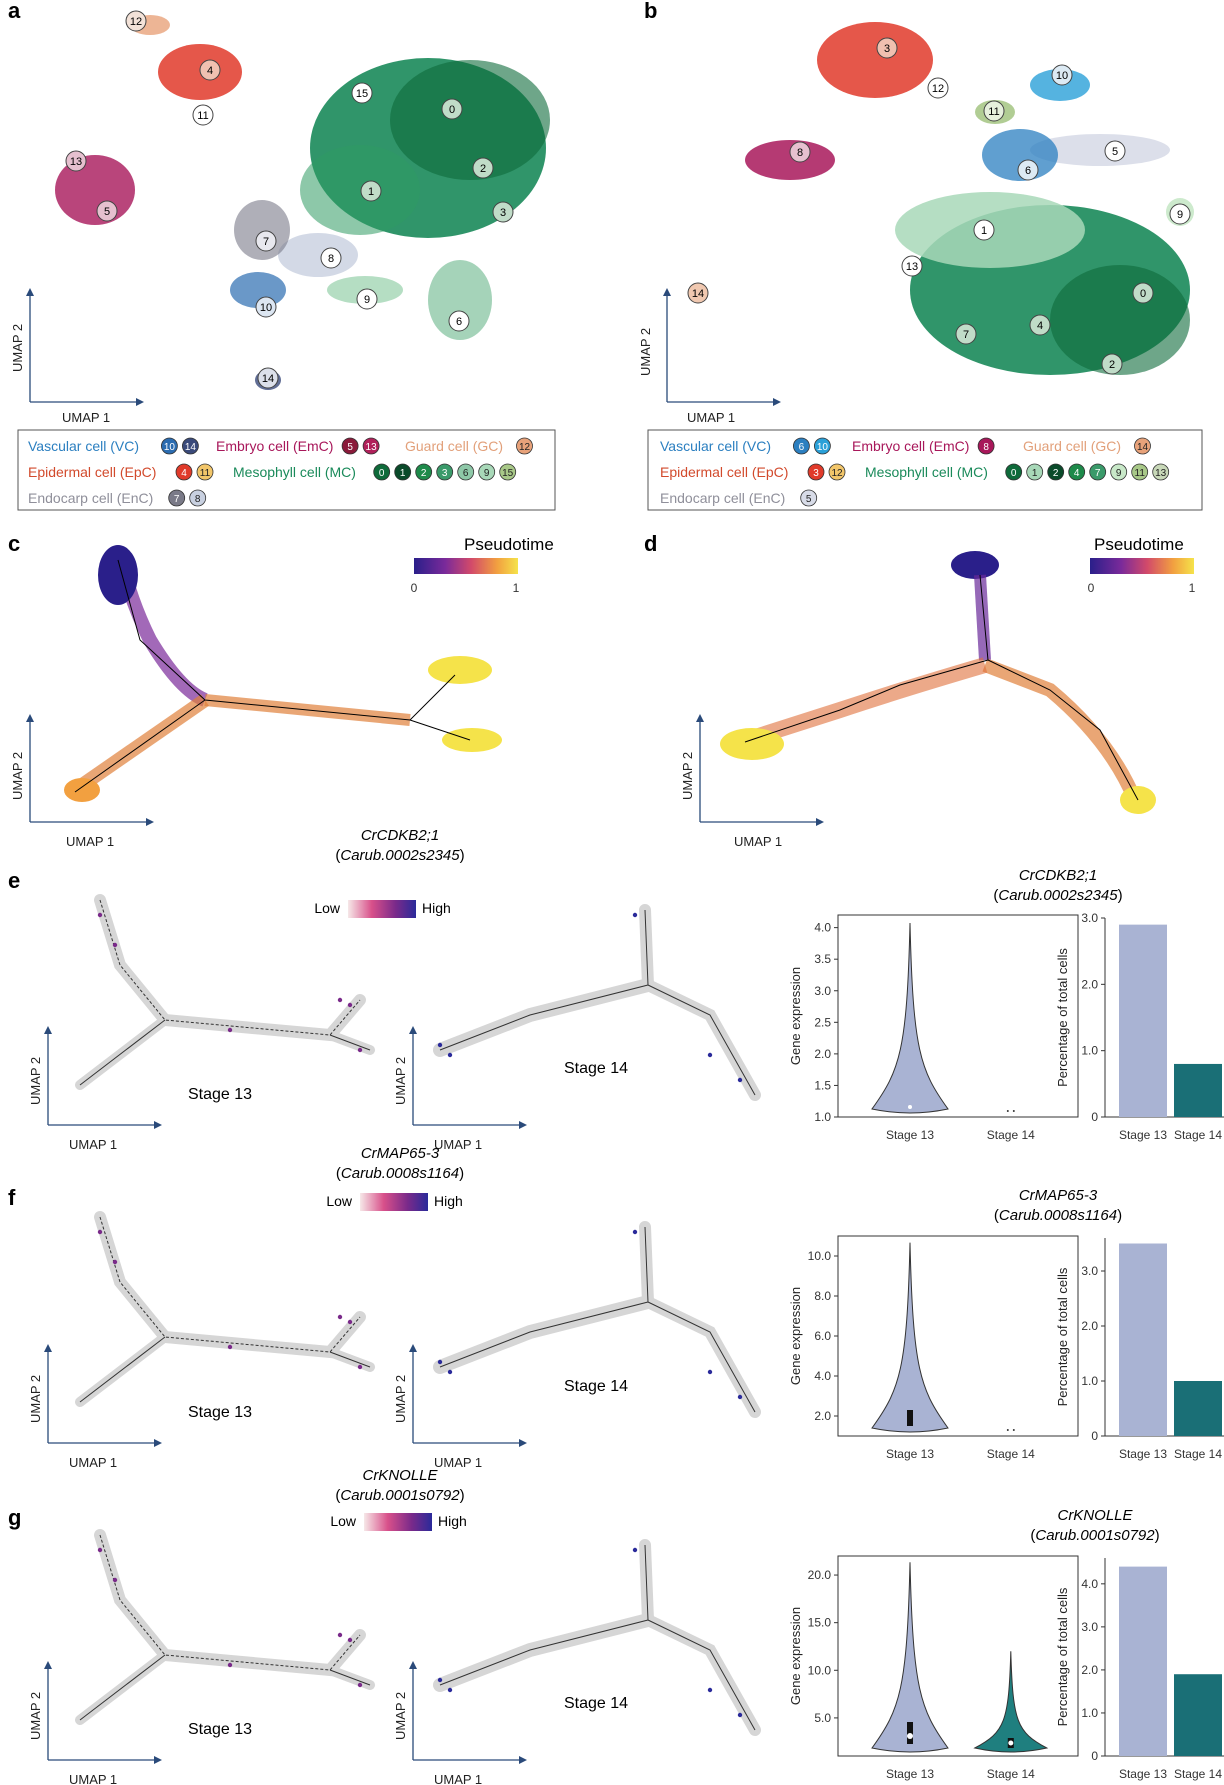 Image resolution: width=1224 pixels, height=1785 pixels. Describe the element at coordinates (1120, 895) in the screenshot. I see `paren-close: )` at that location.